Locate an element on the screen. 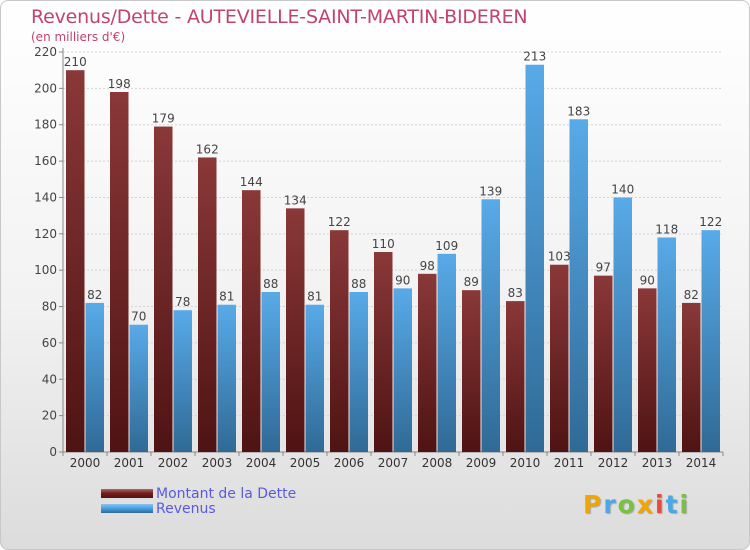 Image resolution: width=750 pixels, height=550 pixels. y-tick-label: 100 is located at coordinates (45, 270).